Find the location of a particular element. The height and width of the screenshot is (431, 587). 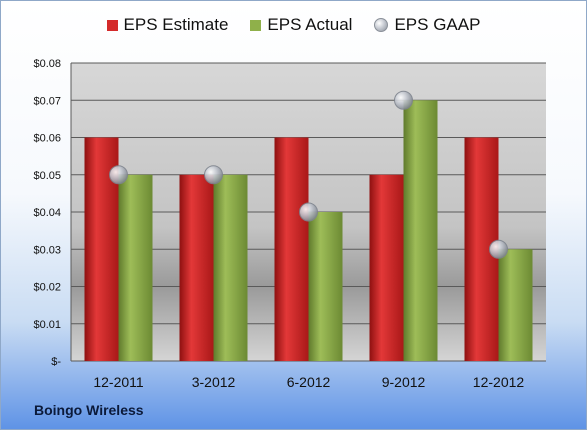

y-tick-label: $0.06 is located at coordinates (47, 139).